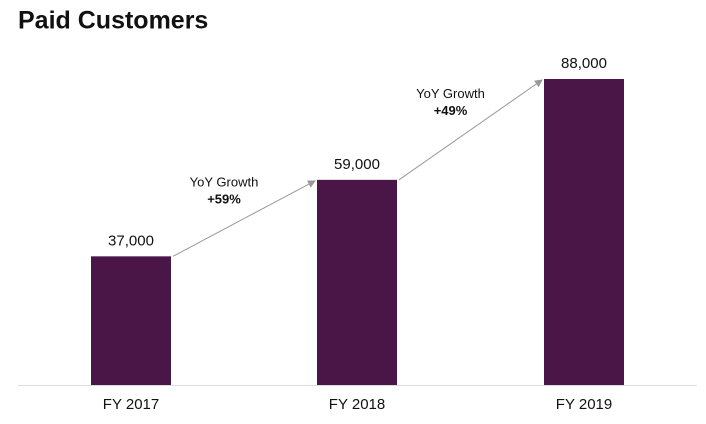 The height and width of the screenshot is (424, 706). Describe the element at coordinates (224, 199) in the screenshot. I see `annotation-value: +59%` at that location.